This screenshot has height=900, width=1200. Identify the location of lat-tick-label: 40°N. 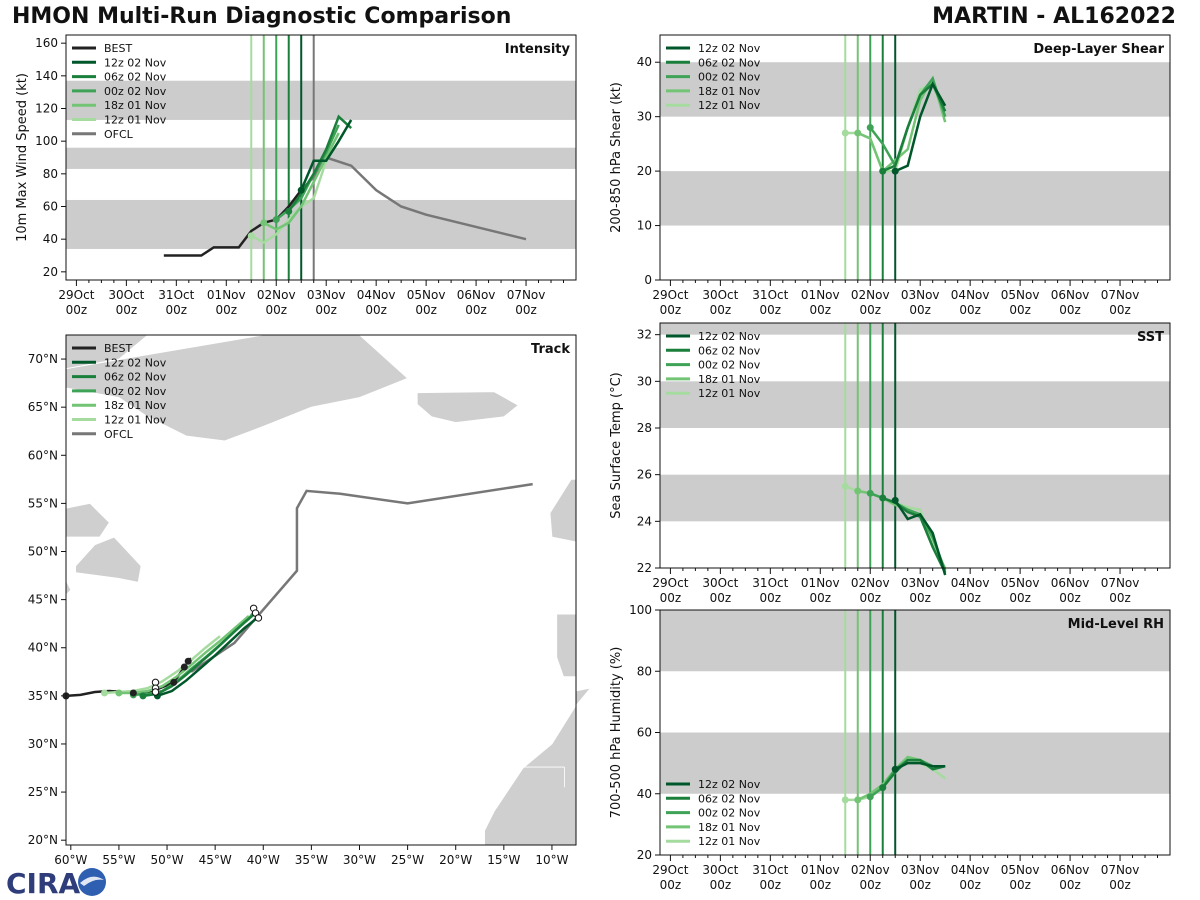
(43, 648).